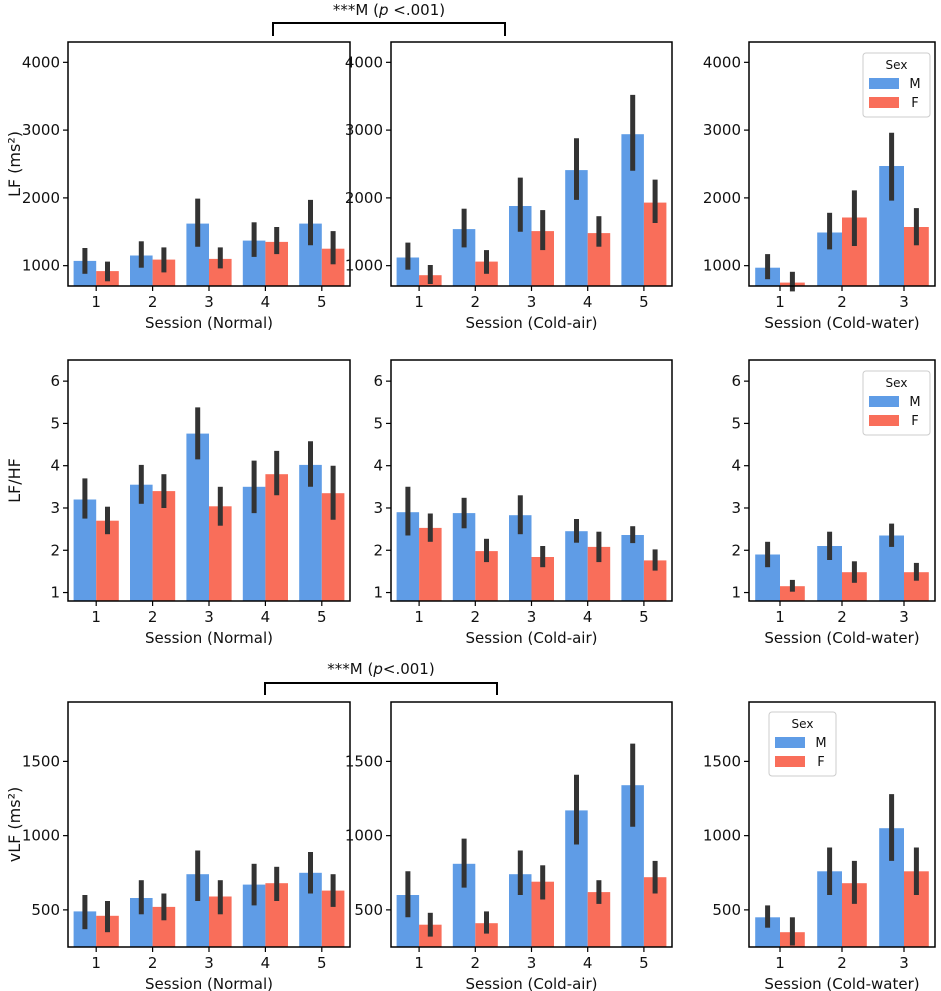 Image resolution: width=941 pixels, height=991 pixels. I want to click on xtick-label-lfhf-normal-3: 3, so click(209, 617).